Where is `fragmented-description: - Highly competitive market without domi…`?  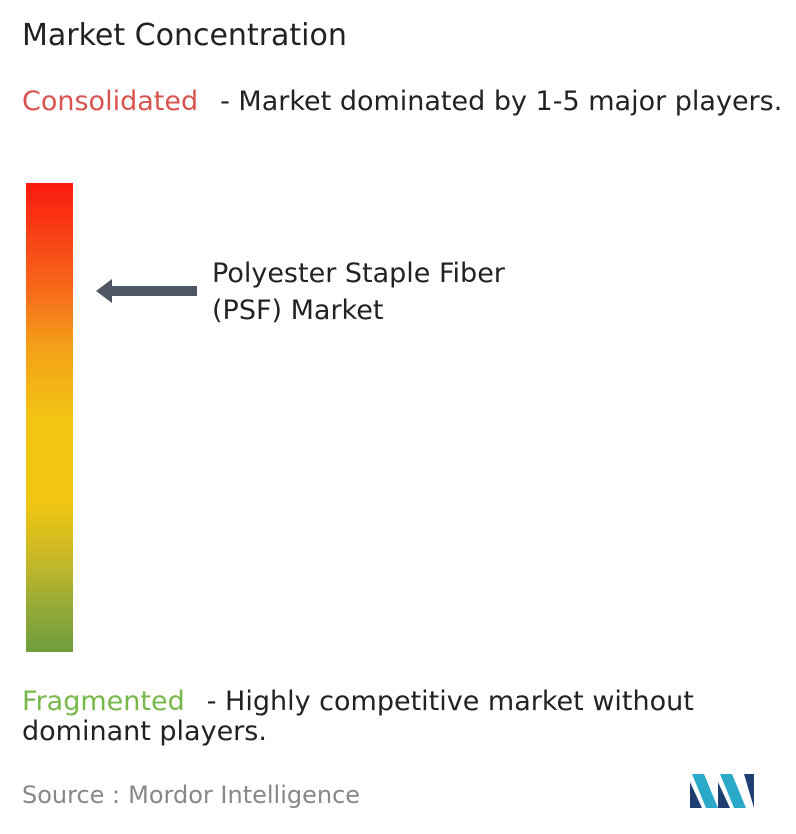 fragmented-description: - Highly competitive market without domi… is located at coordinates (358, 716).